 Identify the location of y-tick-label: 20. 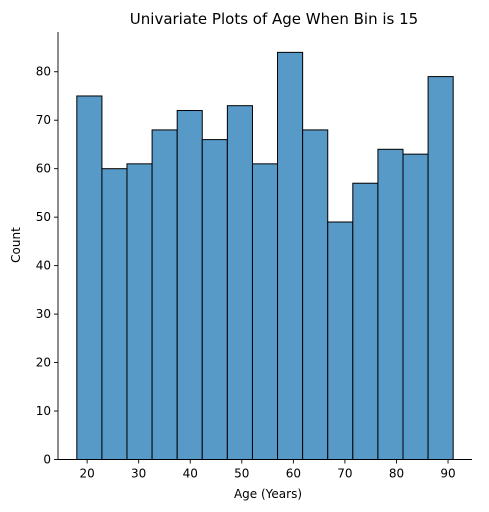
(43, 363).